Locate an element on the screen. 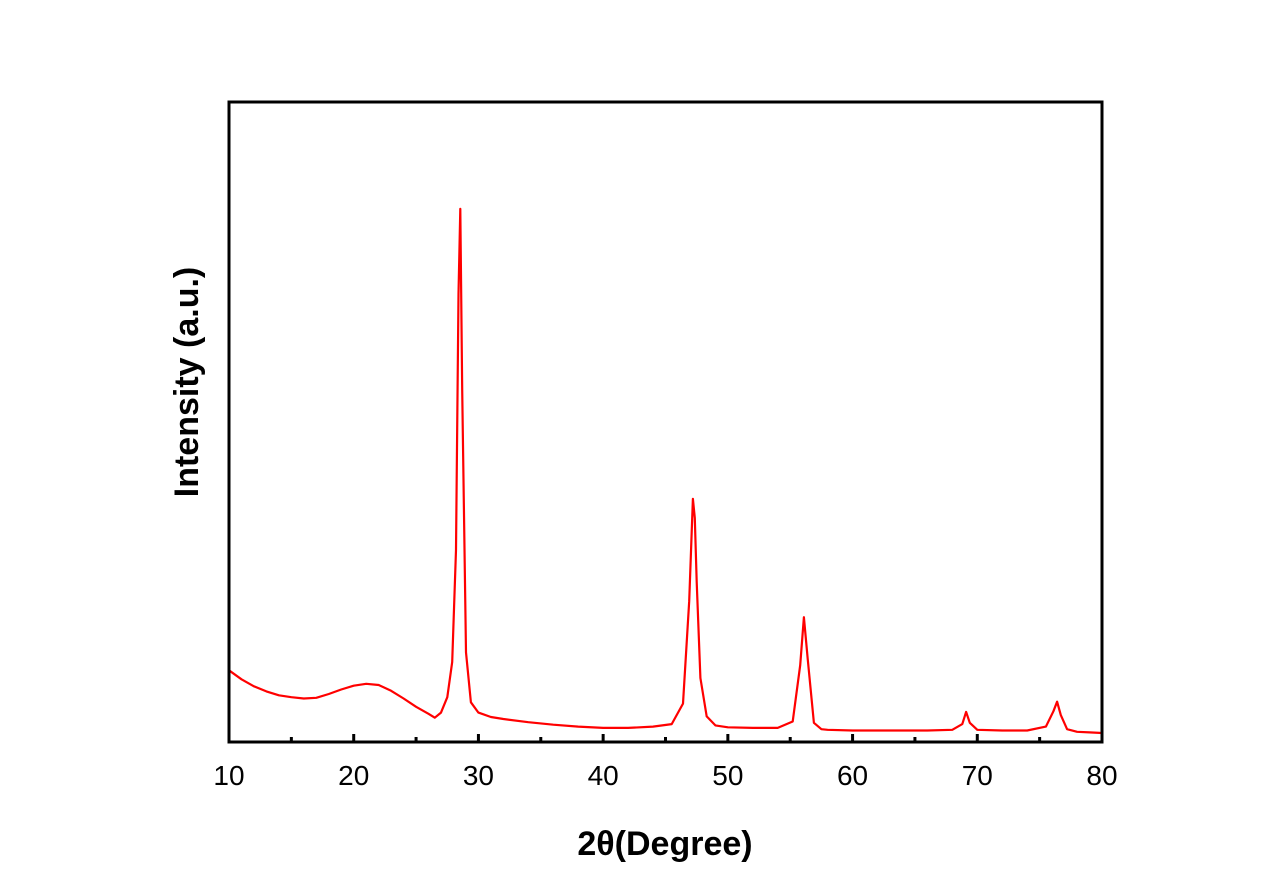  x-tick-label: 10 is located at coordinates (228, 775).